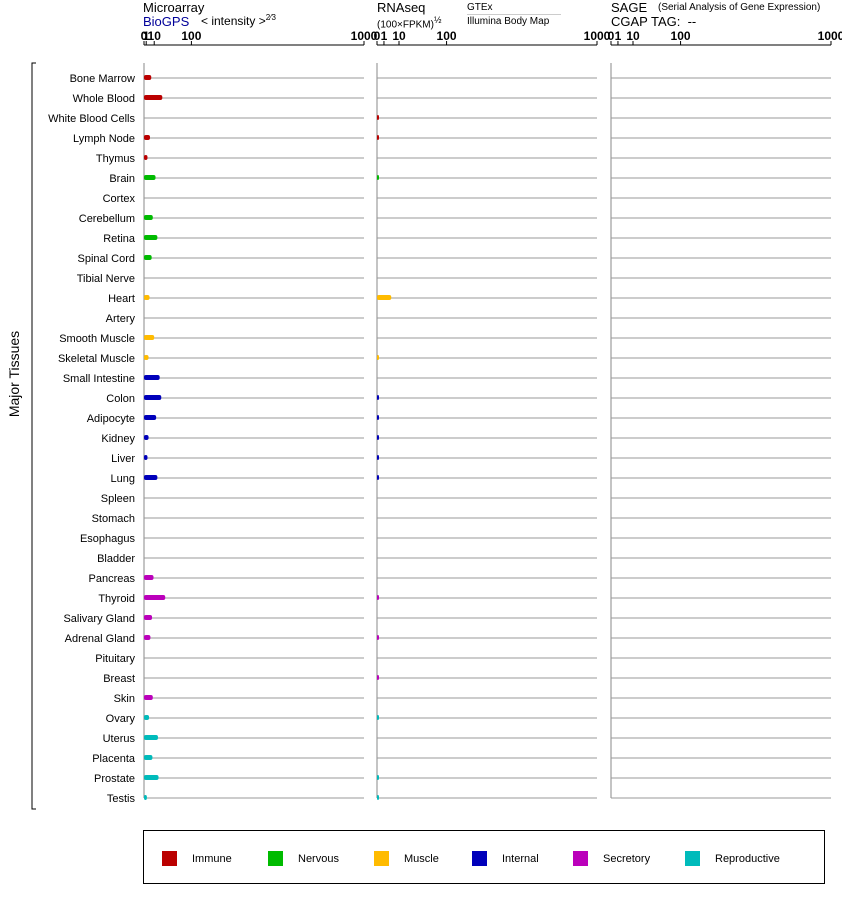  I want to click on tissue-label: Skin, so click(124, 699).